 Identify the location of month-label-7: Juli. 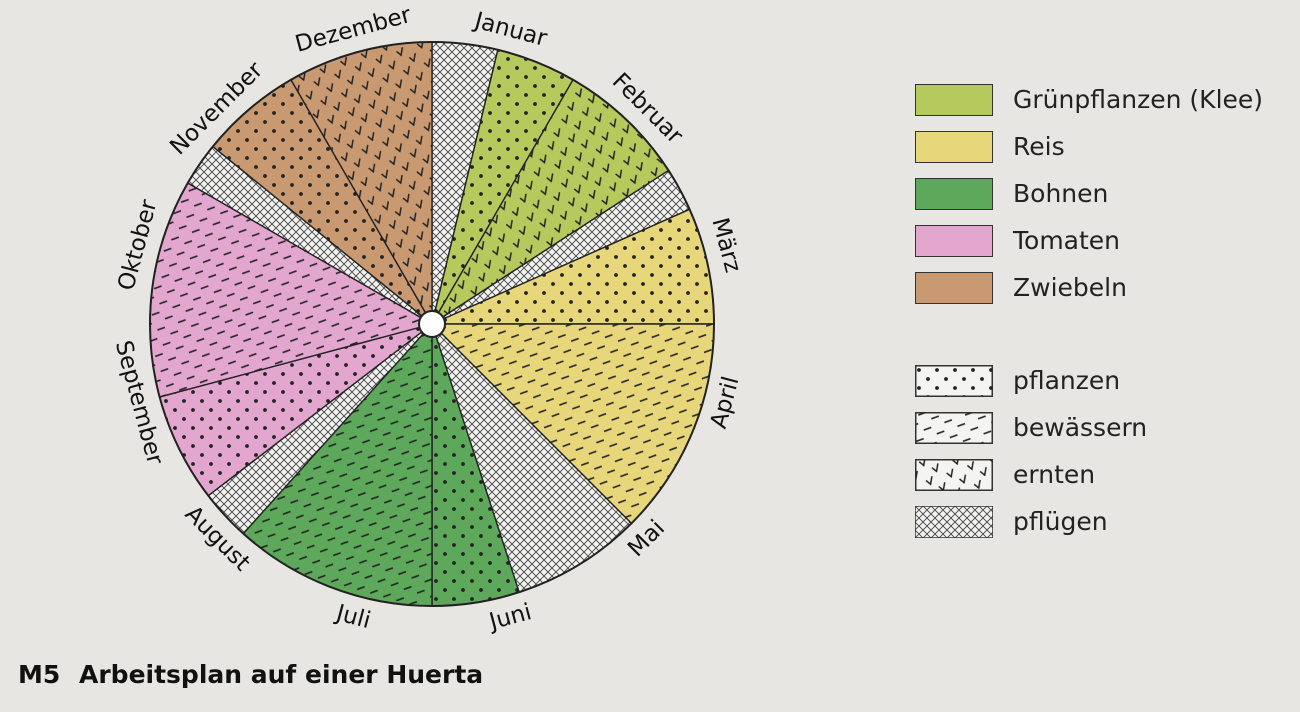
(353, 617).